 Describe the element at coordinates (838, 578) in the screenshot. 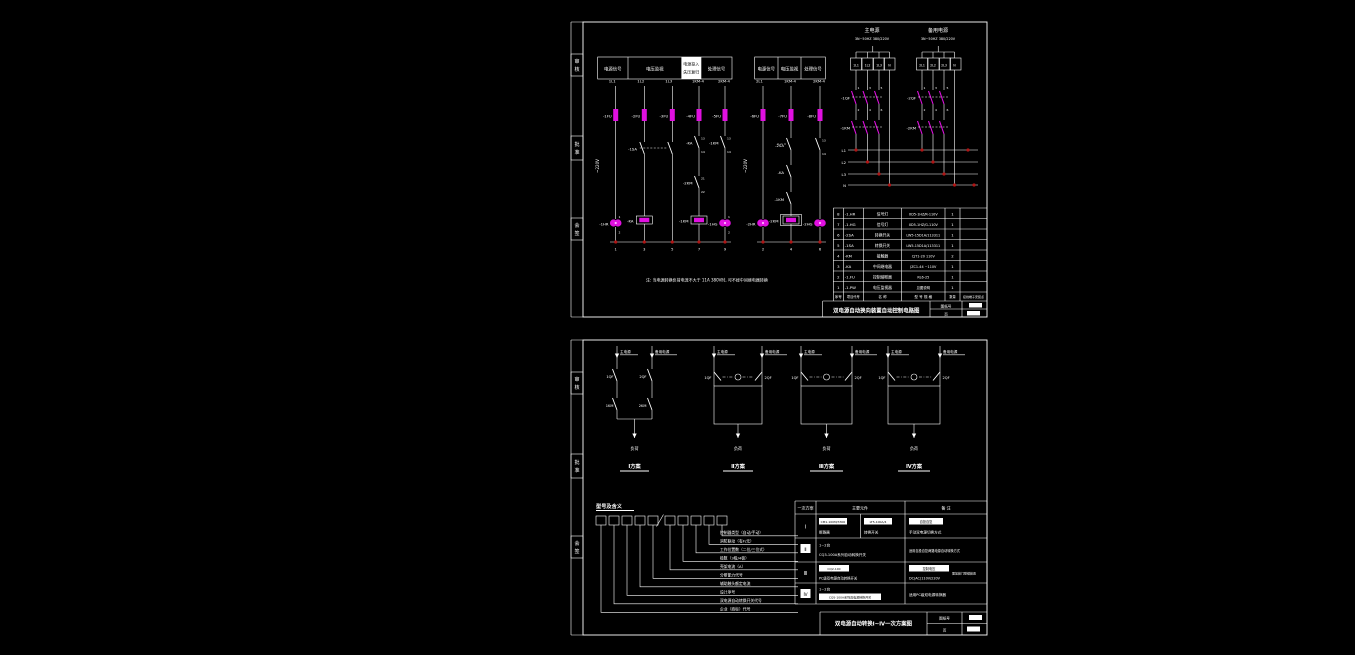

I see `cell-text: PC级双电源自动转换开关` at that location.